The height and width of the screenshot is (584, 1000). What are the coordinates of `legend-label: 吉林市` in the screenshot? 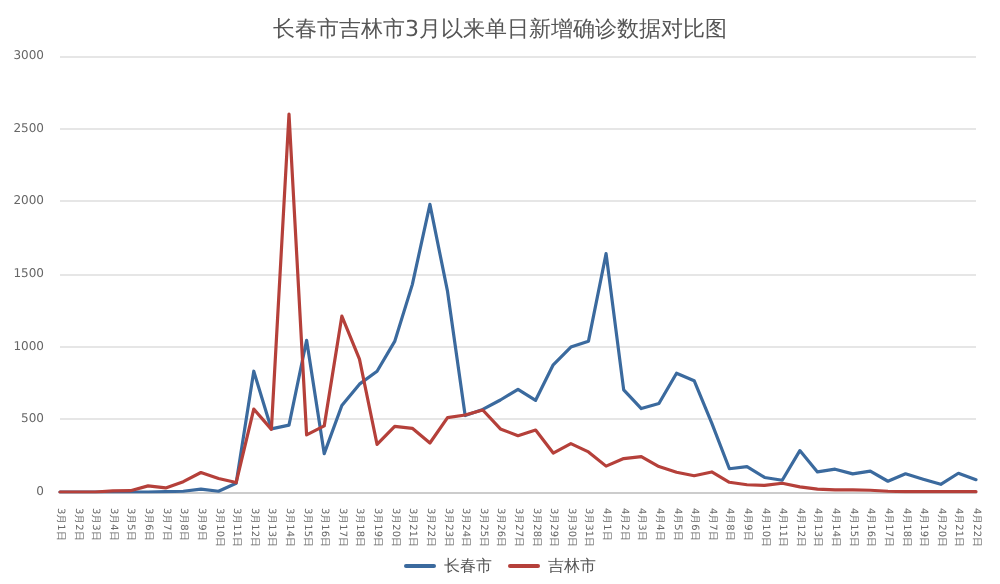 It's located at (572, 566).